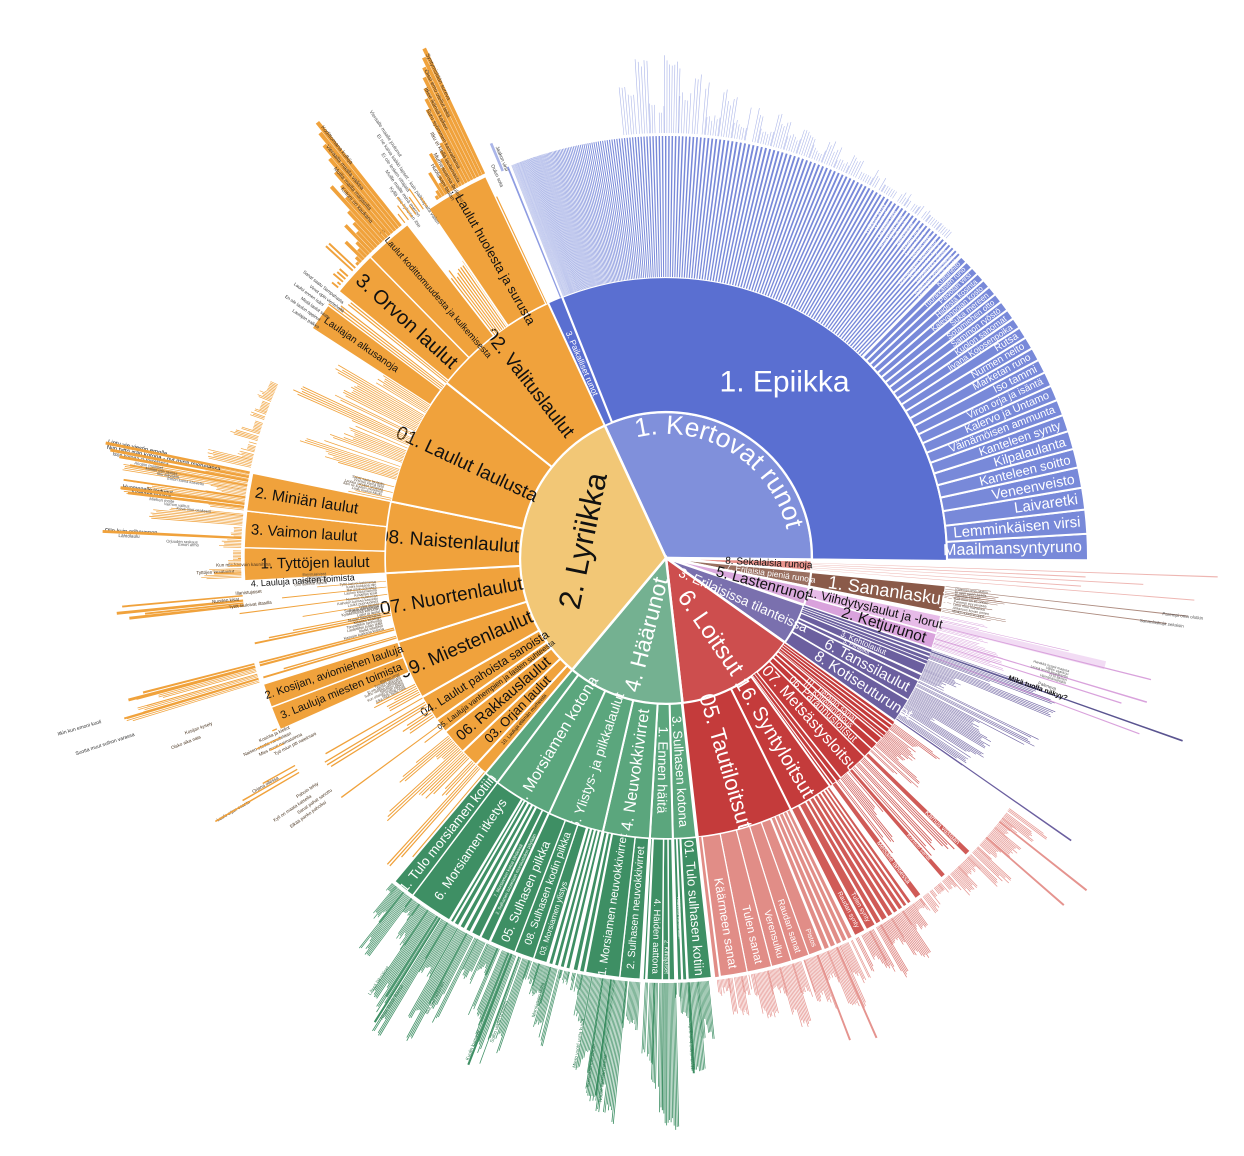  I want to click on svg-text: Kell onni on se onnen, so click(971, 601).